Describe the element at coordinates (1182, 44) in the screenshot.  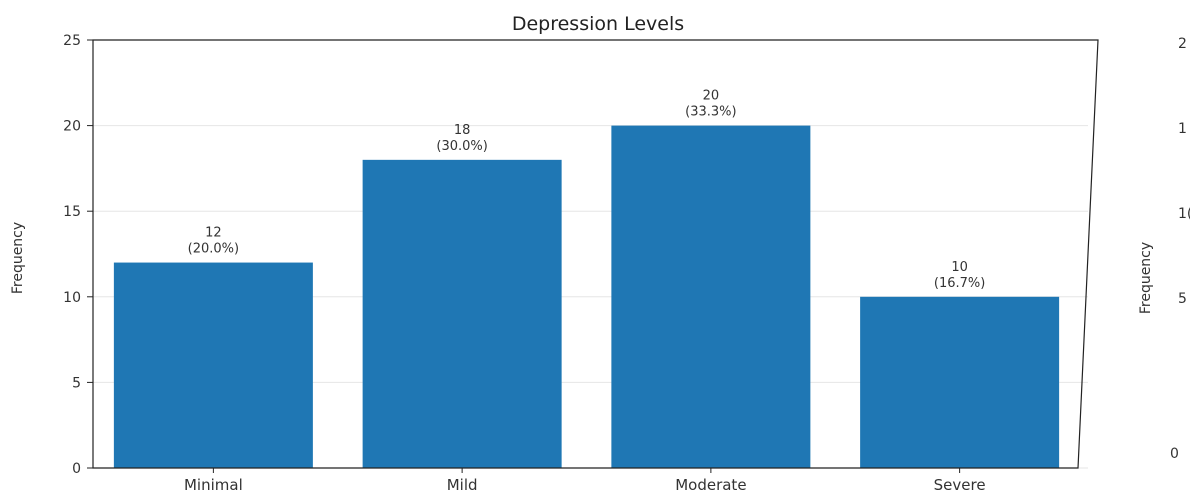
I see `second-panel-tick-1: 2` at that location.